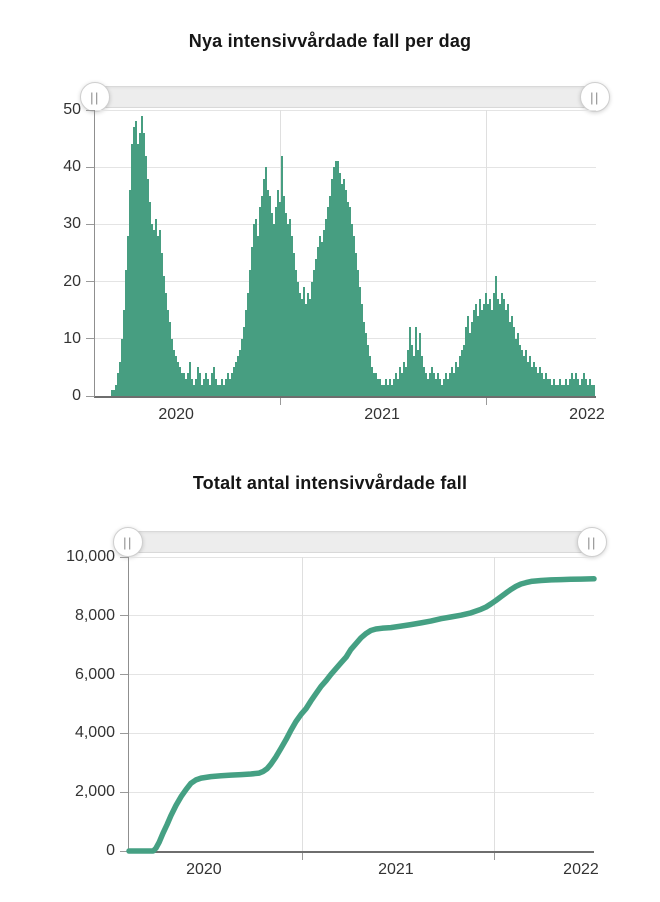 The width and height of the screenshot is (660, 902). I want to click on x-tick-label: 2022, so click(581, 869).